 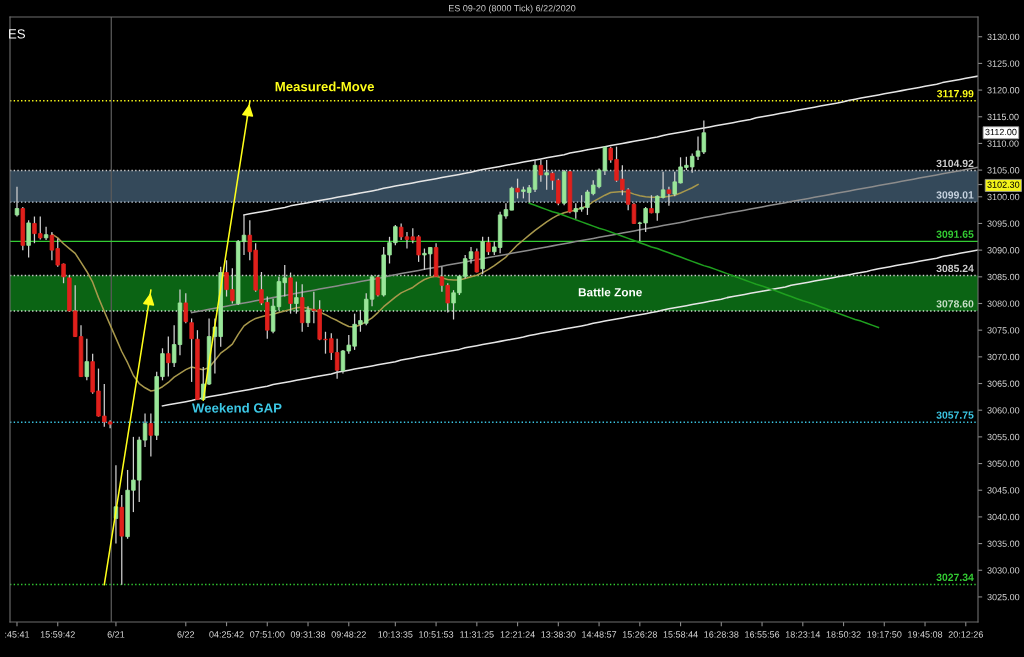 What do you see at coordinates (226, 634) in the screenshot?
I see `x-tick-label: 04:25:42` at bounding box center [226, 634].